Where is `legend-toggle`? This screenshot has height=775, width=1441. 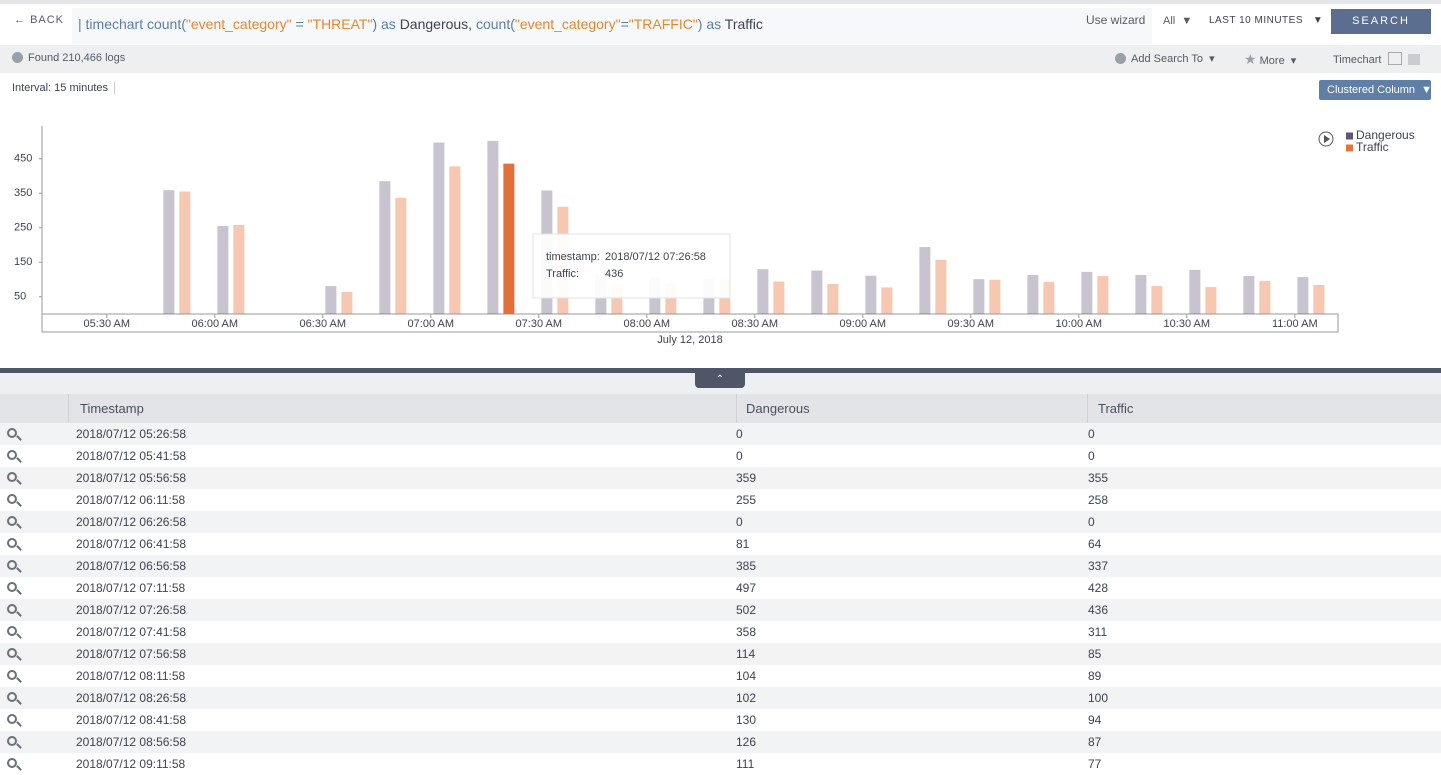
legend-toggle is located at coordinates (1326, 139).